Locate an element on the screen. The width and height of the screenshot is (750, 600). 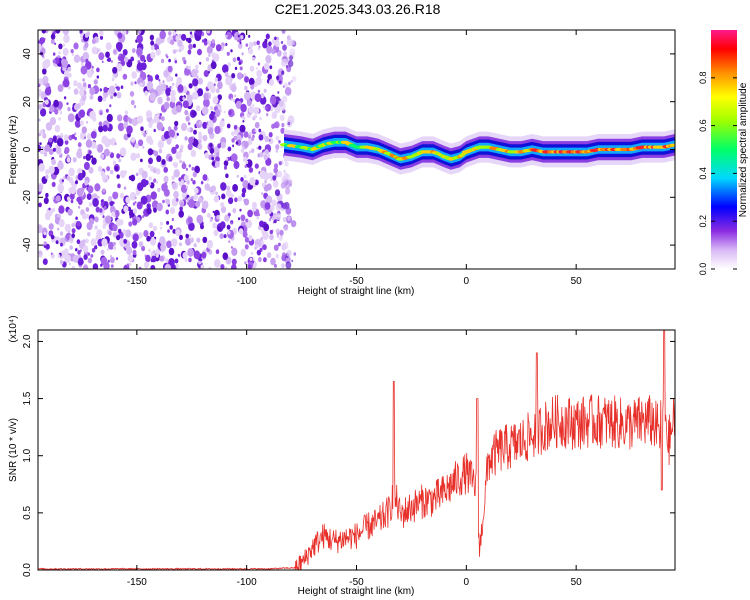
x-tick-label: 50 is located at coordinates (577, 582).